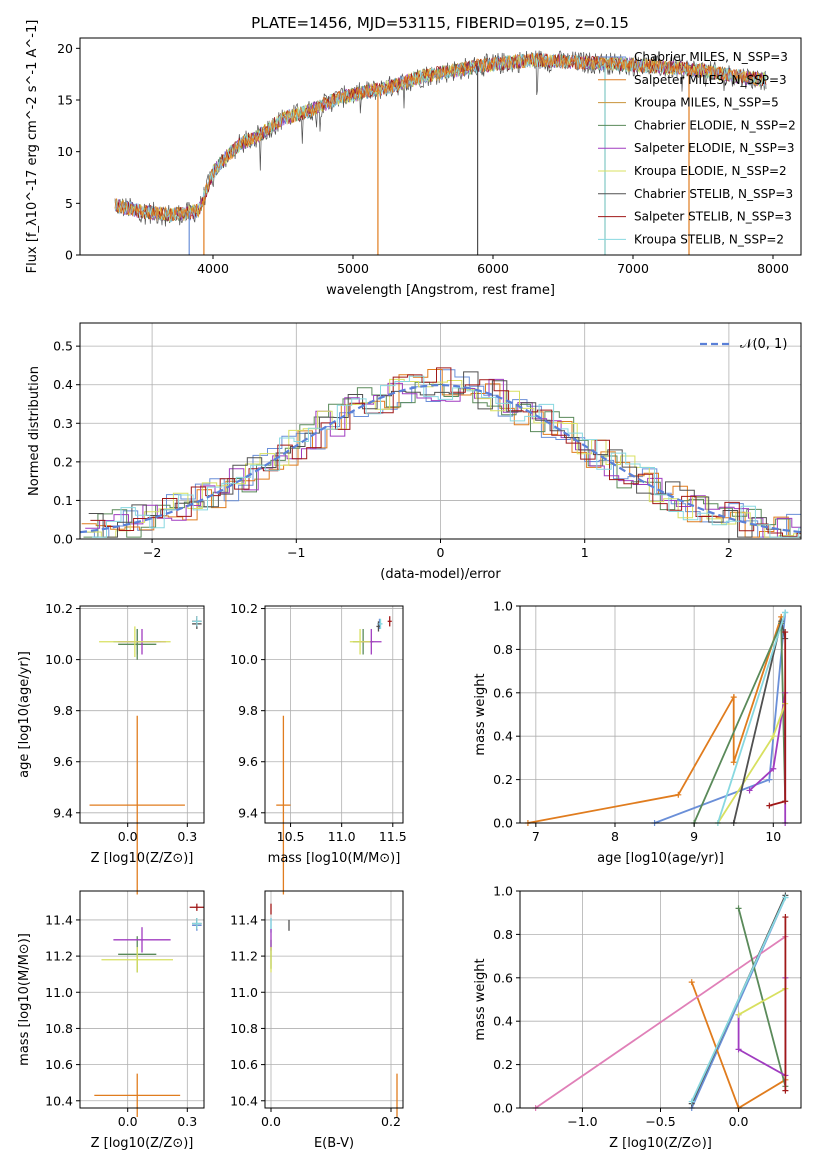 The height and width of the screenshot is (1170, 819). What do you see at coordinates (63, 710) in the screenshot?
I see `y-tick-label: 9.8` at bounding box center [63, 710].